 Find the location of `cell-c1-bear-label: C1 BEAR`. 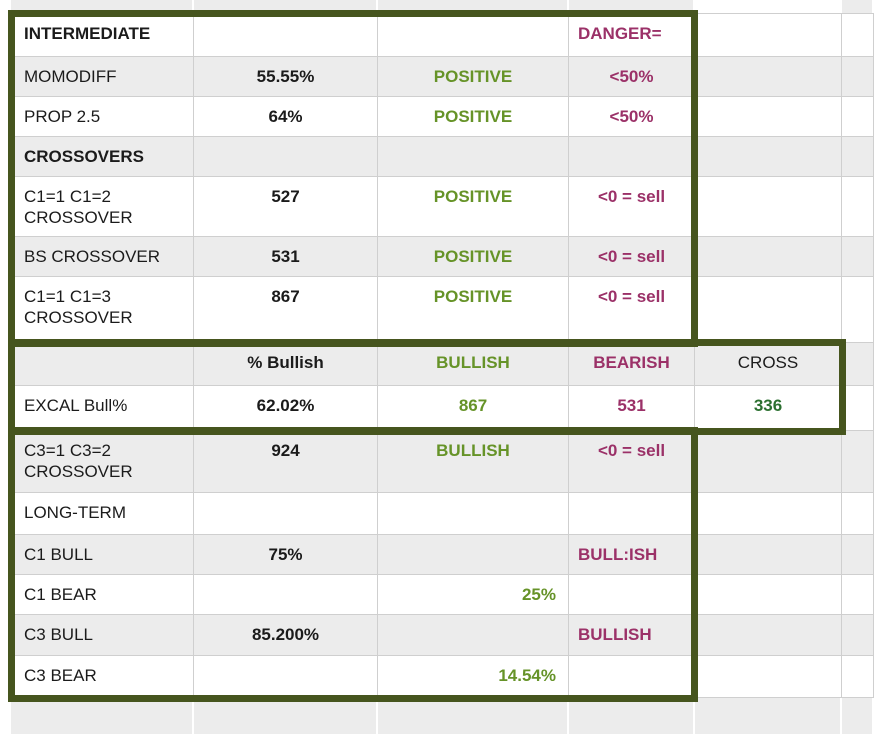

cell-c1-bear-label: C1 BEAR is located at coordinates (102, 594).